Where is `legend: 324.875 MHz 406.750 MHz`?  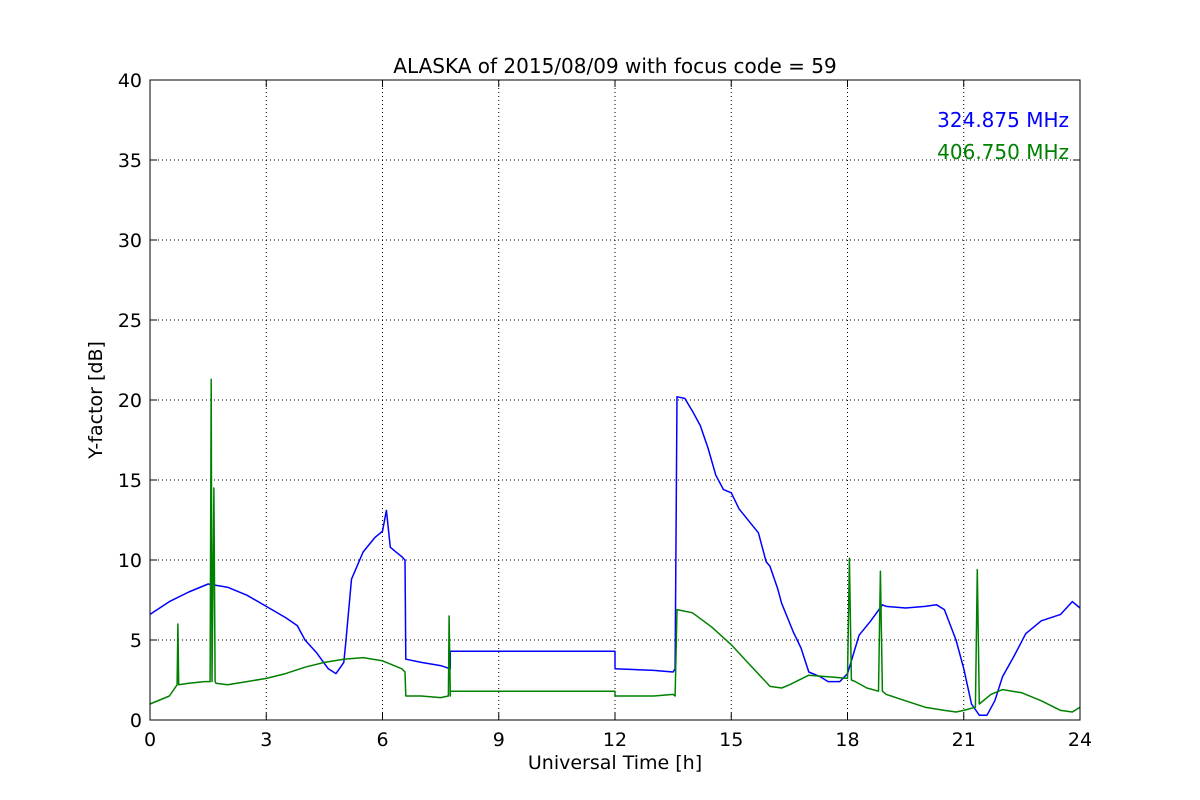 legend: 324.875 MHz 406.750 MHz is located at coordinates (1003, 136).